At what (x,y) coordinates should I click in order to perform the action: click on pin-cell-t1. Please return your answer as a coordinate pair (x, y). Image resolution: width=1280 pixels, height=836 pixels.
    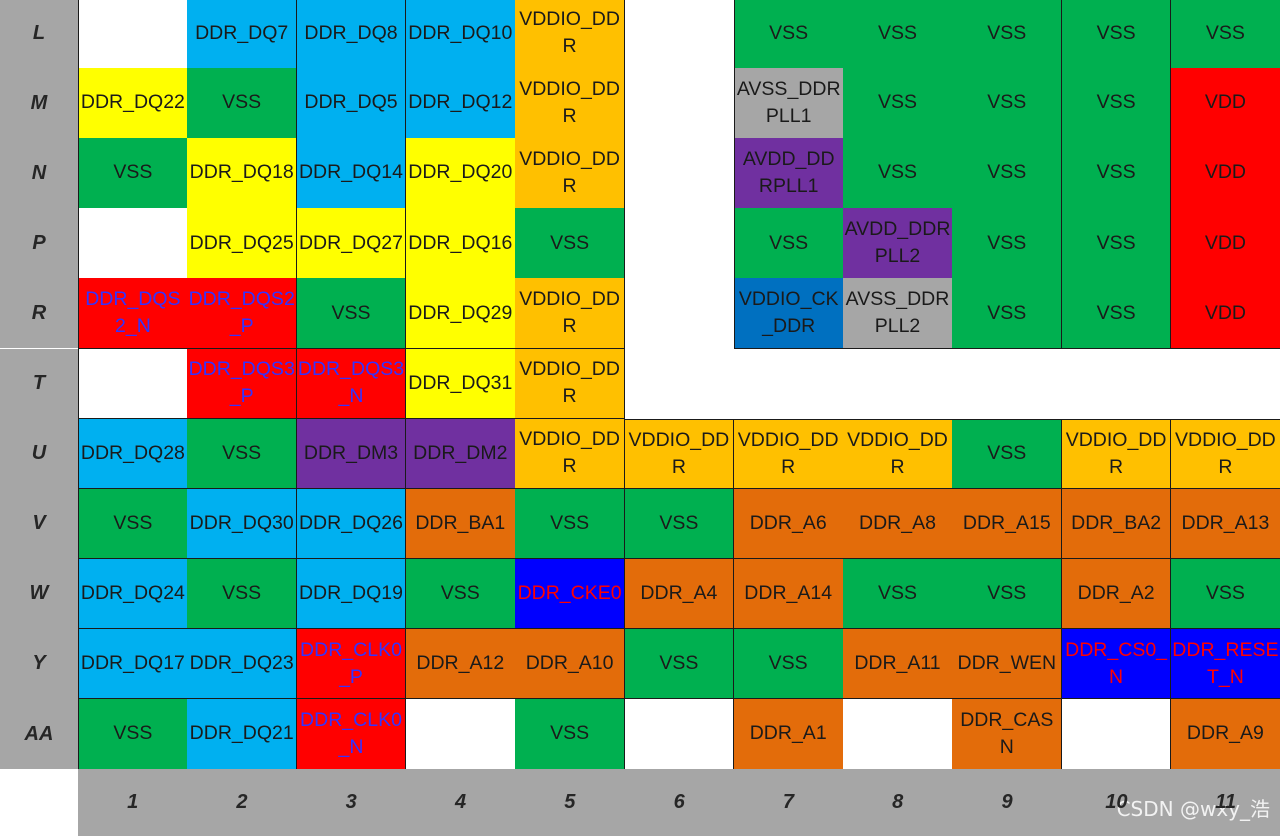
    Looking at the image, I should click on (133, 384).